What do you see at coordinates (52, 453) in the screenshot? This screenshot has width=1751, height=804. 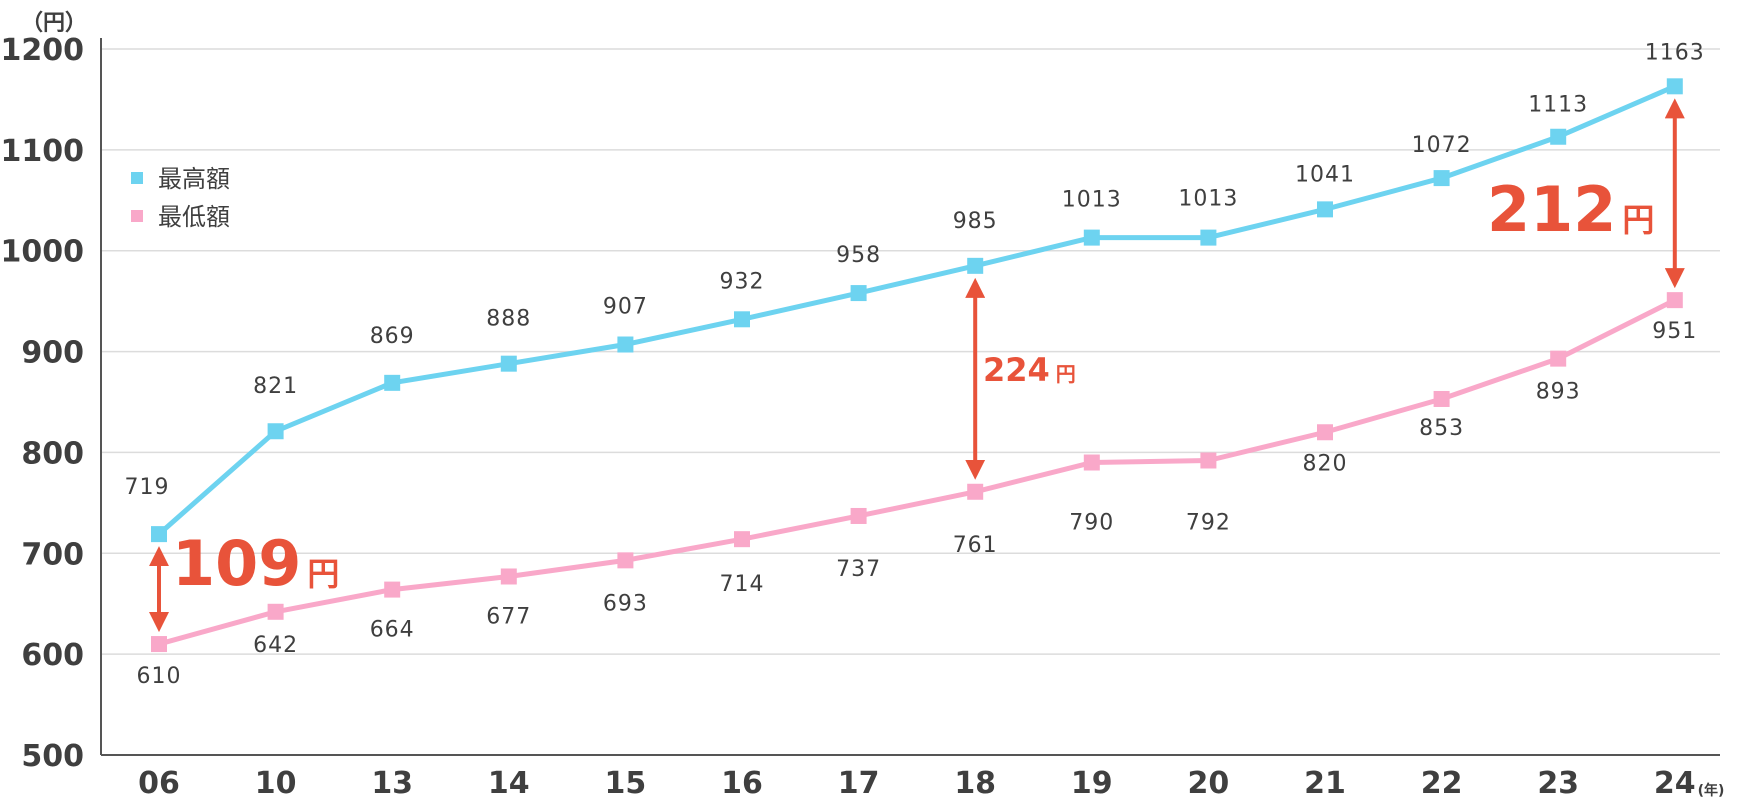 I see `y-tick-label: 800` at bounding box center [52, 453].